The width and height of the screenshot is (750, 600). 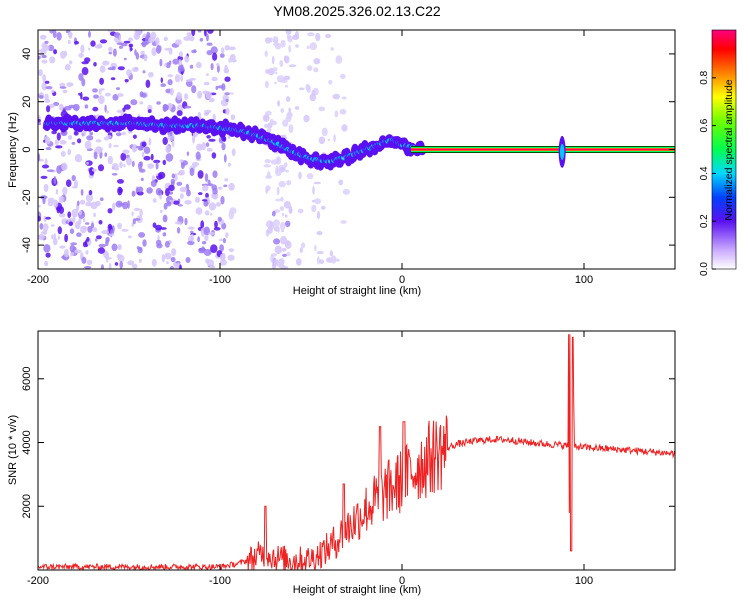 What do you see at coordinates (562, 151) in the screenshot?
I see `spectrogram-transient-inner` at bounding box center [562, 151].